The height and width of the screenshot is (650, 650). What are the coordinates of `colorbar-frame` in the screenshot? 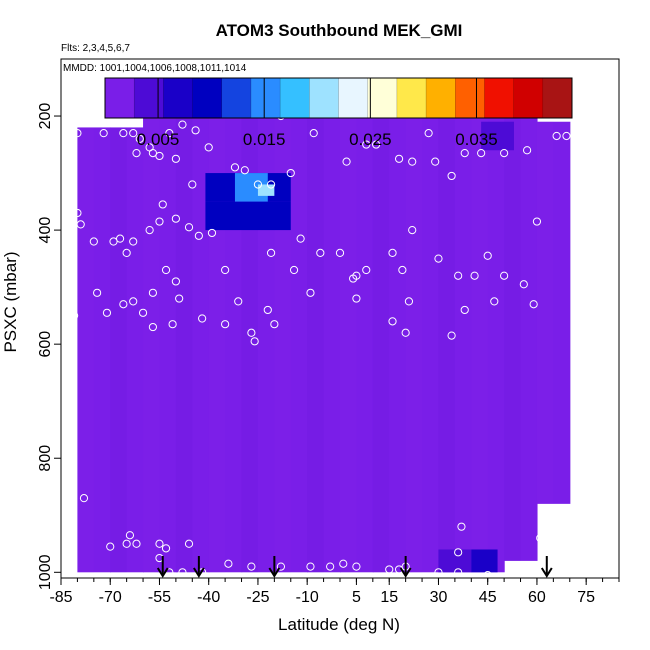 It's located at (338, 98).